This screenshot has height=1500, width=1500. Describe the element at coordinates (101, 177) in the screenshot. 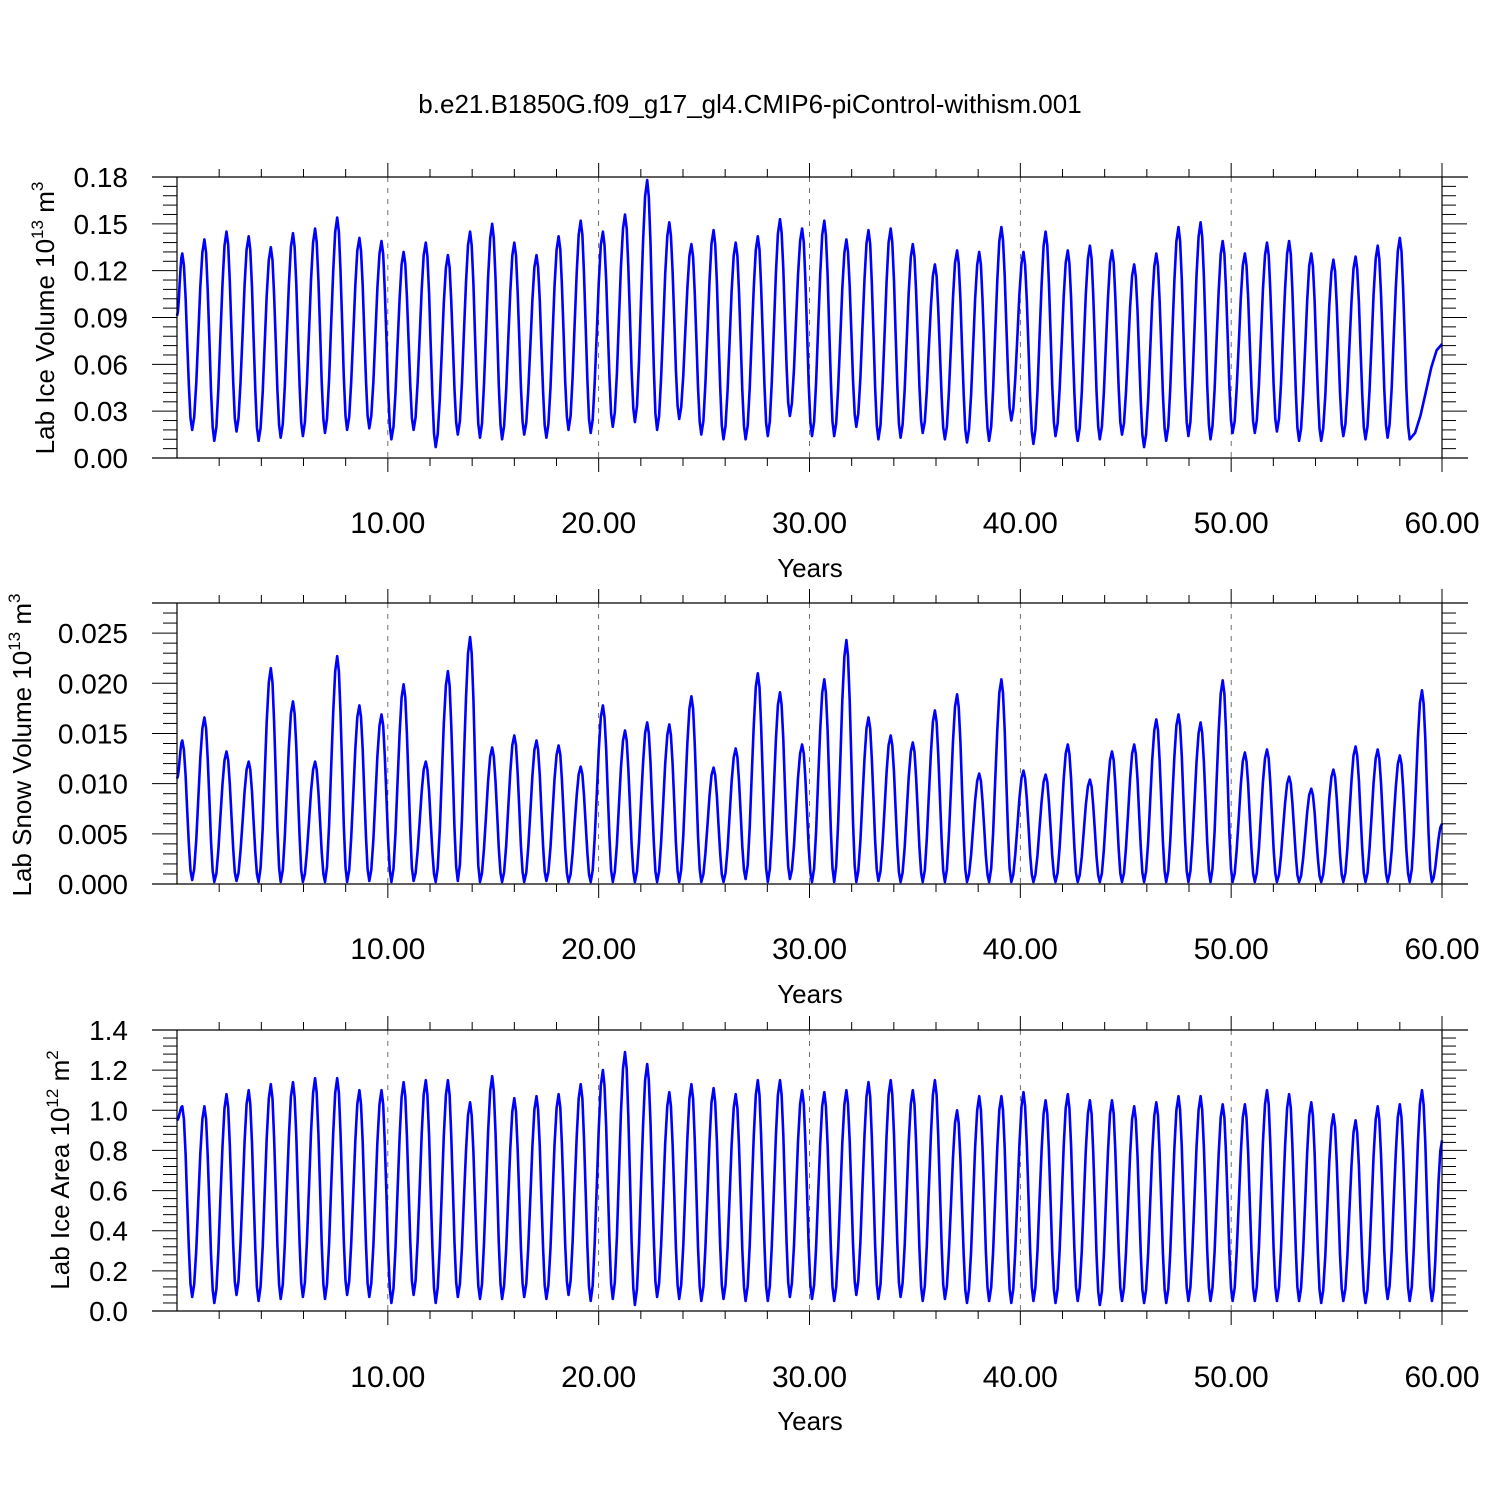

I see `y-tick-label: 0.18` at that location.